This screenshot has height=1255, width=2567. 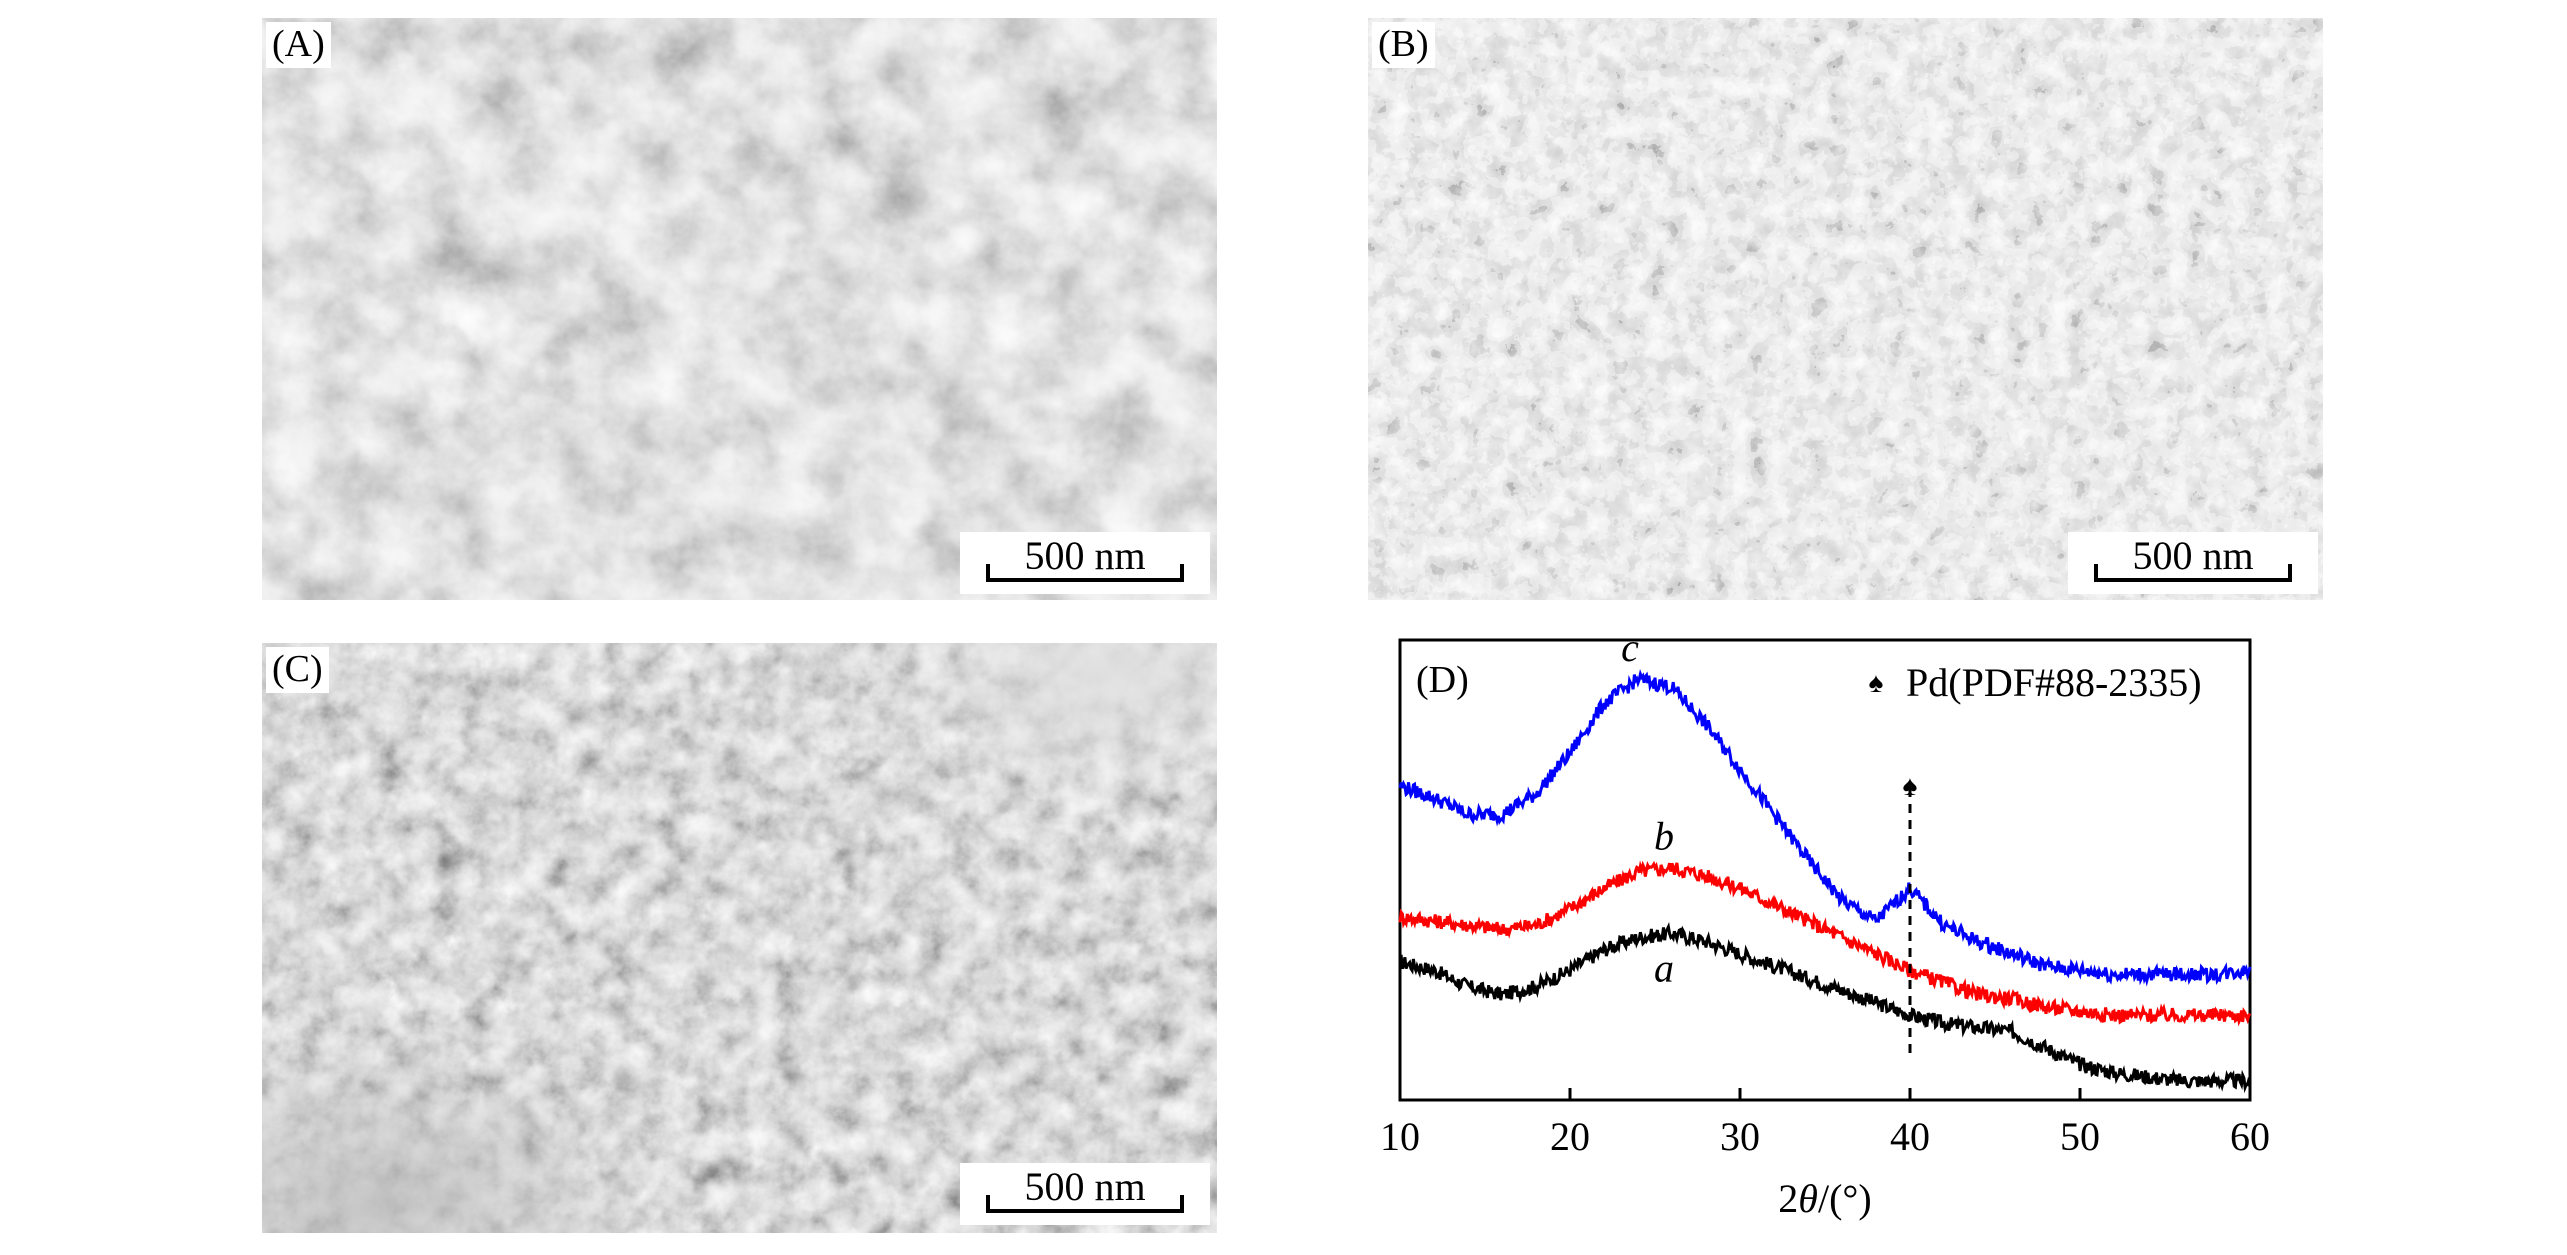 I want to click on legend-entry: Pd(PDF#88-2335), so click(x=2054, y=682).